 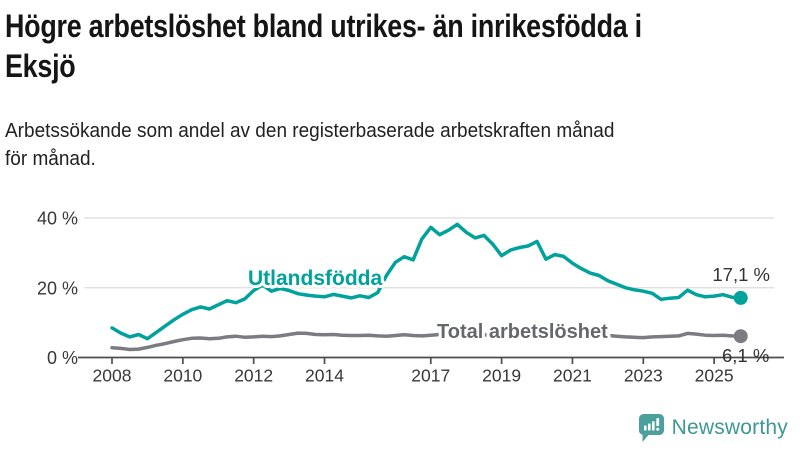 I want to click on title-line-2: Eksjö, so click(x=40, y=66).